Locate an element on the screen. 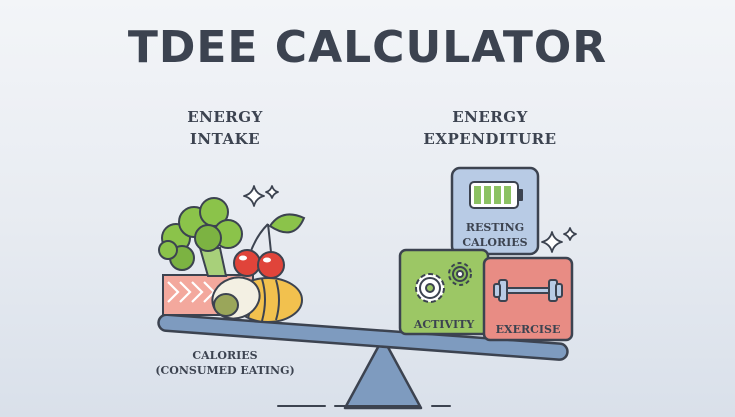  scale-beam is located at coordinates (363, 337).